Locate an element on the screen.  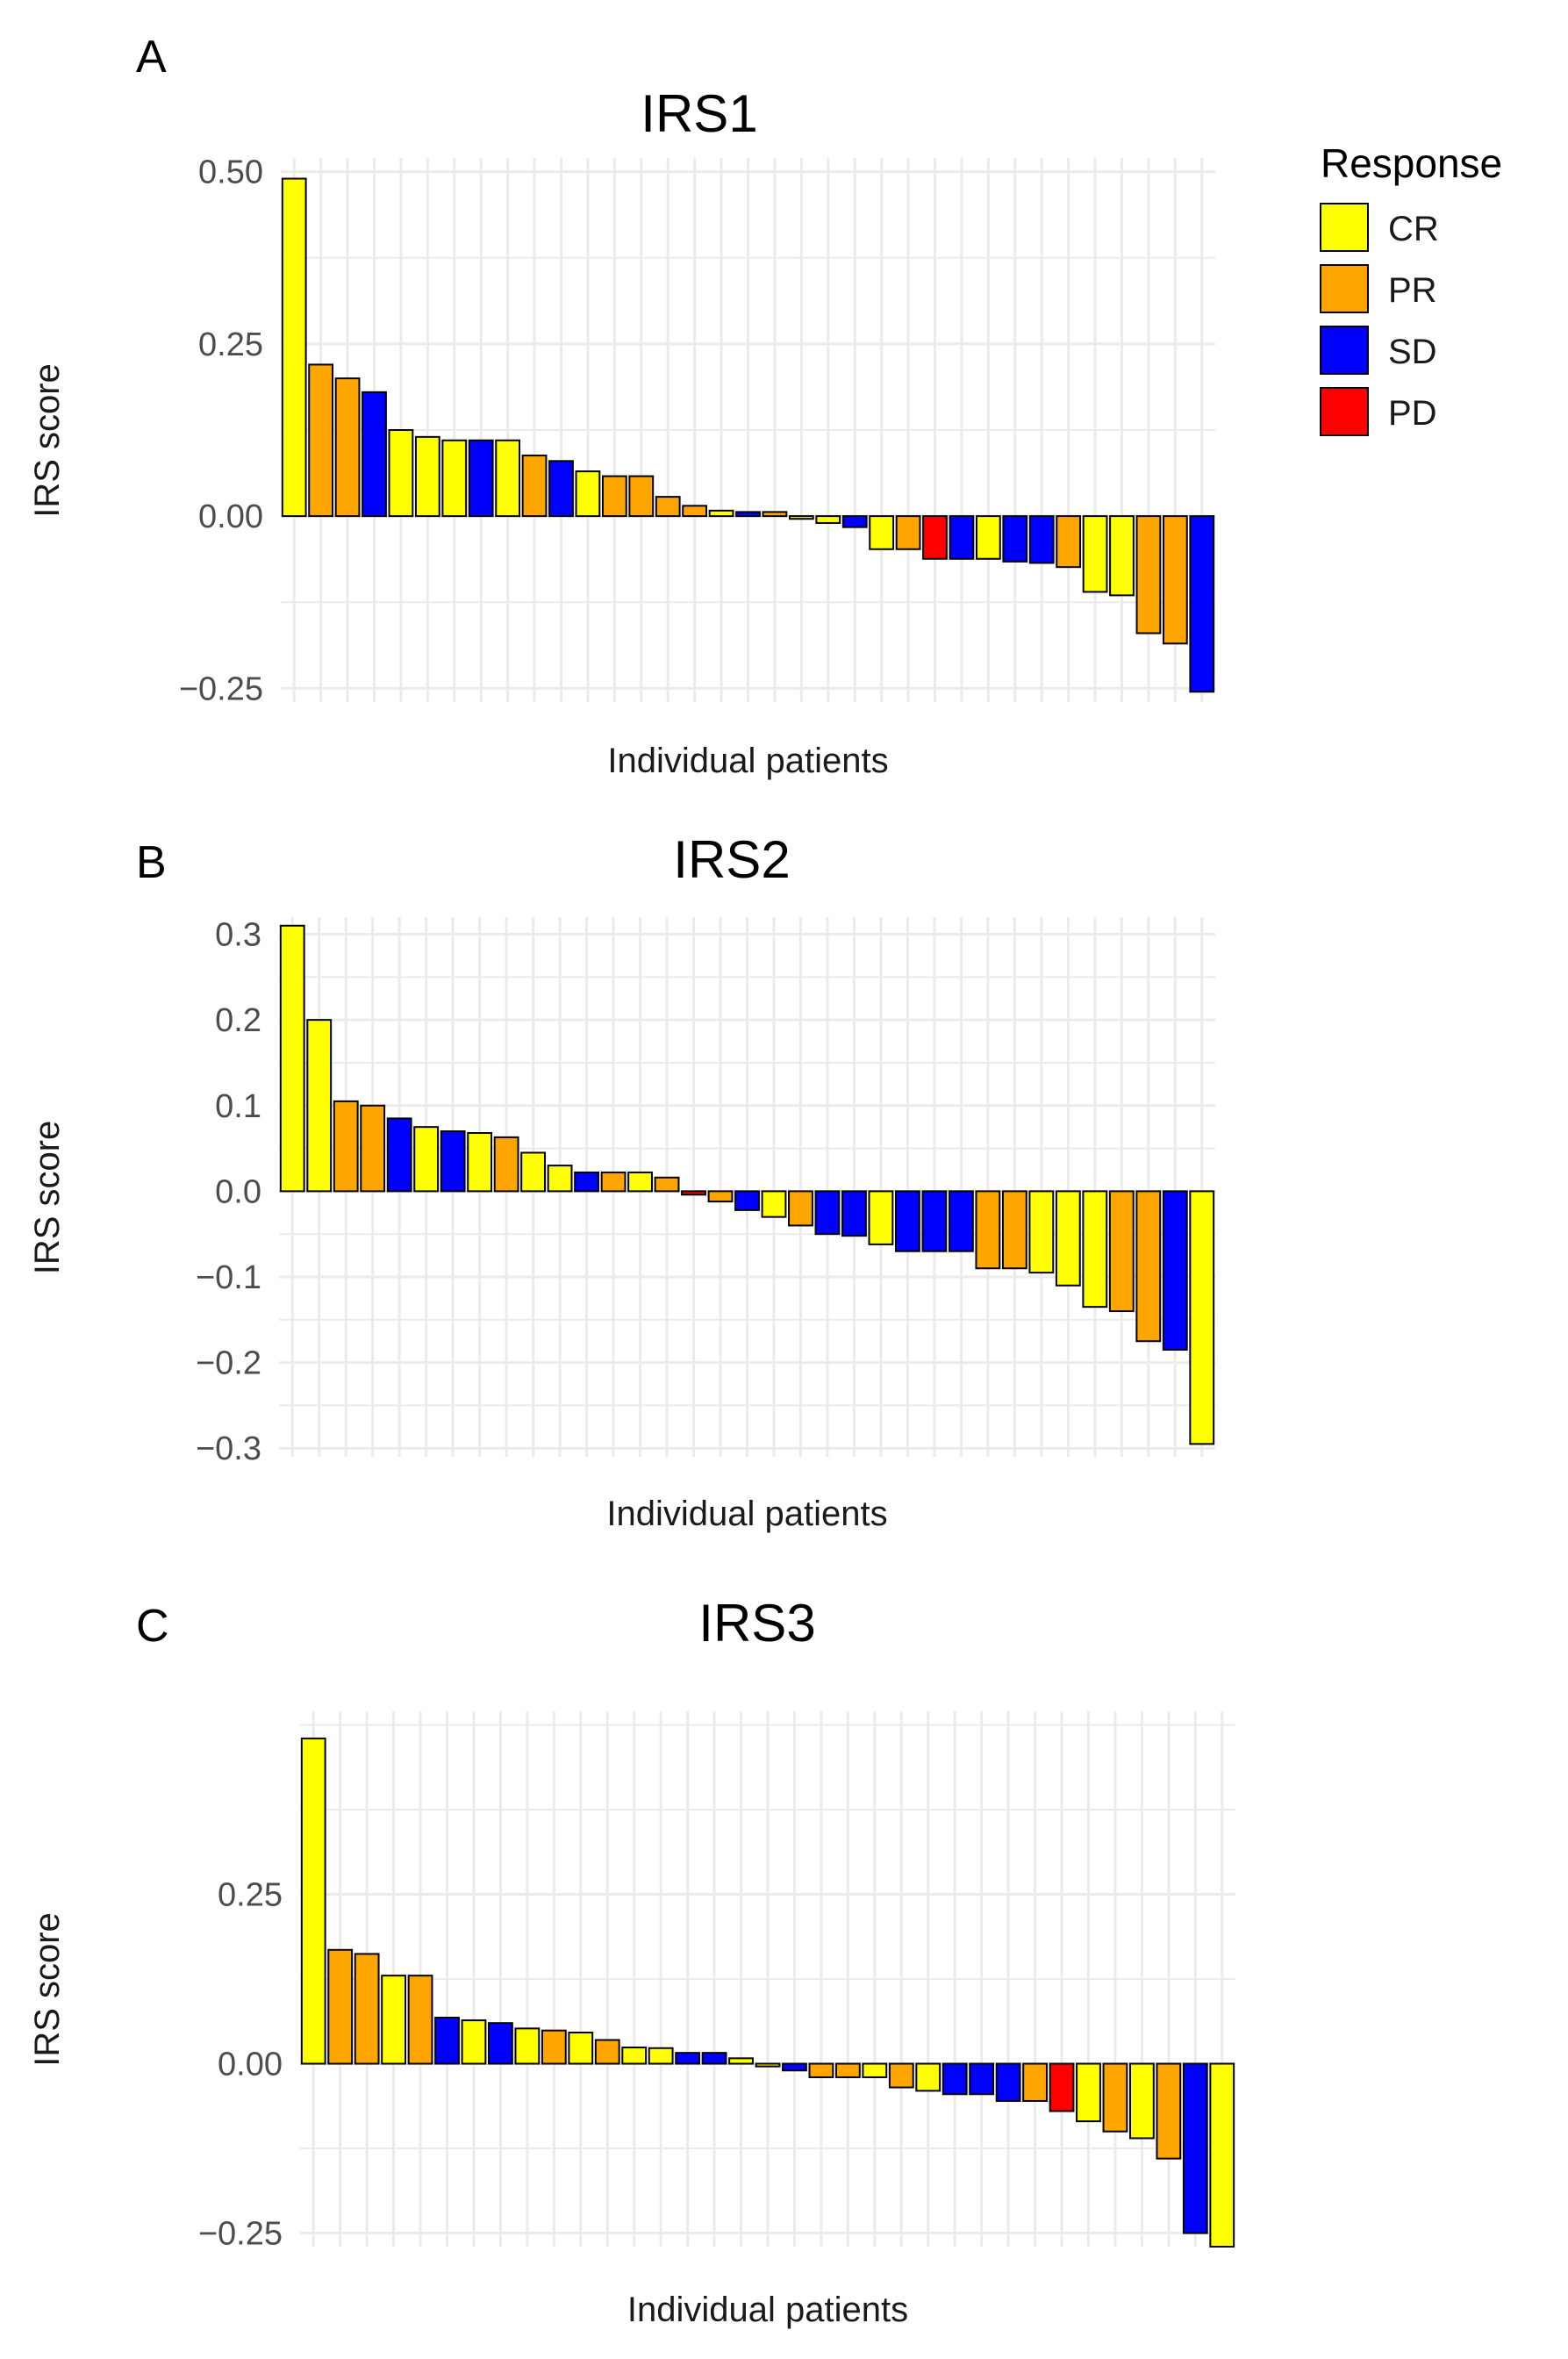
chart-title: IRS2 is located at coordinates (731, 859).